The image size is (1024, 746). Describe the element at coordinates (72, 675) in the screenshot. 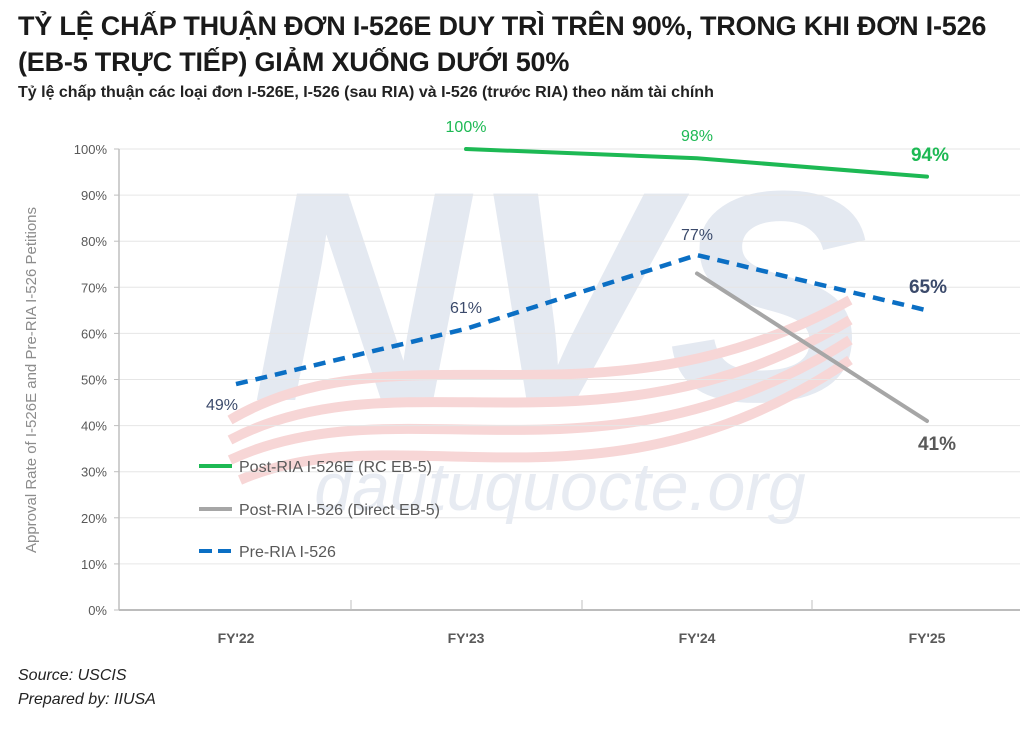

I see `source-text: Source: USCIS` at that location.